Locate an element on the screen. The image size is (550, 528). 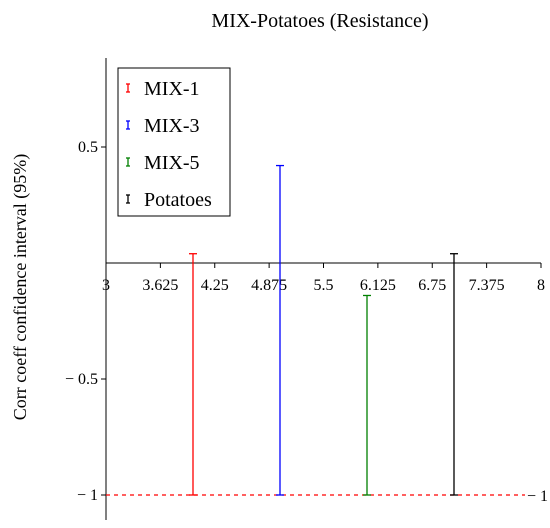
chart-title: MIX-Potatoes (Resistance) is located at coordinates (319, 21).